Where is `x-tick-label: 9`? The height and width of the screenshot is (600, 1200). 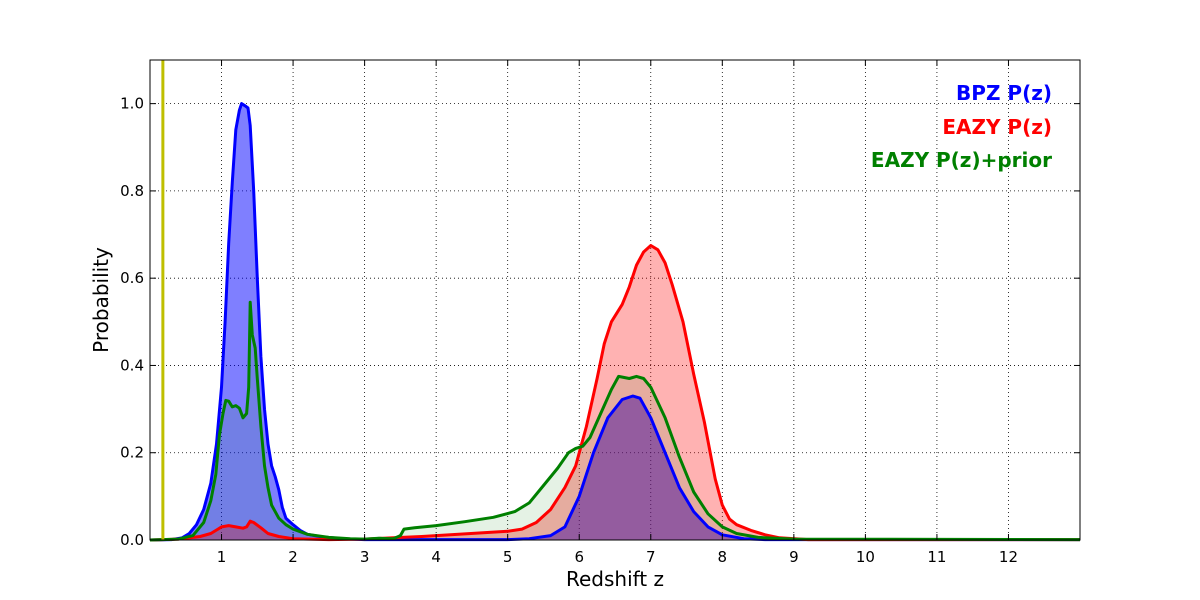
x-tick-label: 9 is located at coordinates (794, 557).